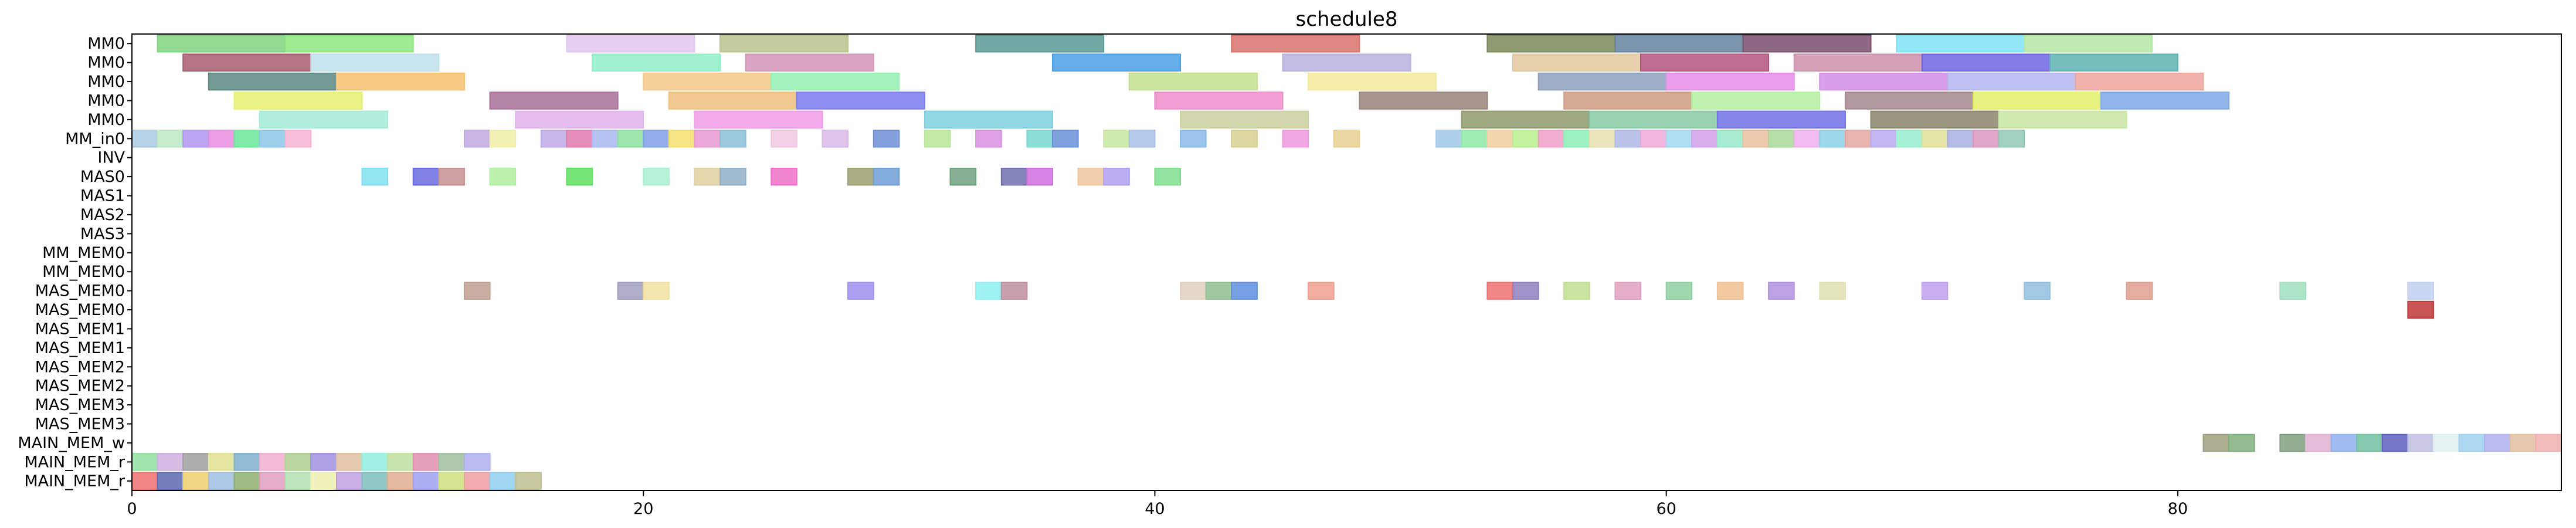 Image resolution: width=2576 pixels, height=528 pixels. What do you see at coordinates (83, 272) in the screenshot?
I see `y-tick-label: MM_MEM0` at bounding box center [83, 272].